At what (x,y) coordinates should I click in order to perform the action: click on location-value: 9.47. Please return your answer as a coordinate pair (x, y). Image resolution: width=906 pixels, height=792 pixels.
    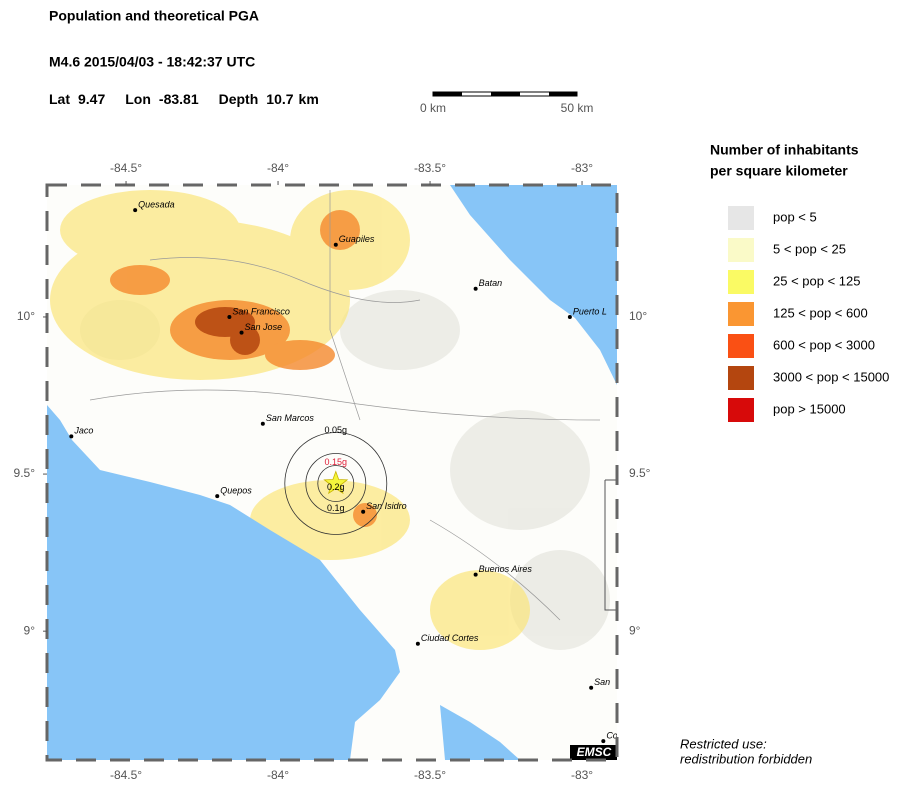
    Looking at the image, I should click on (91, 99).